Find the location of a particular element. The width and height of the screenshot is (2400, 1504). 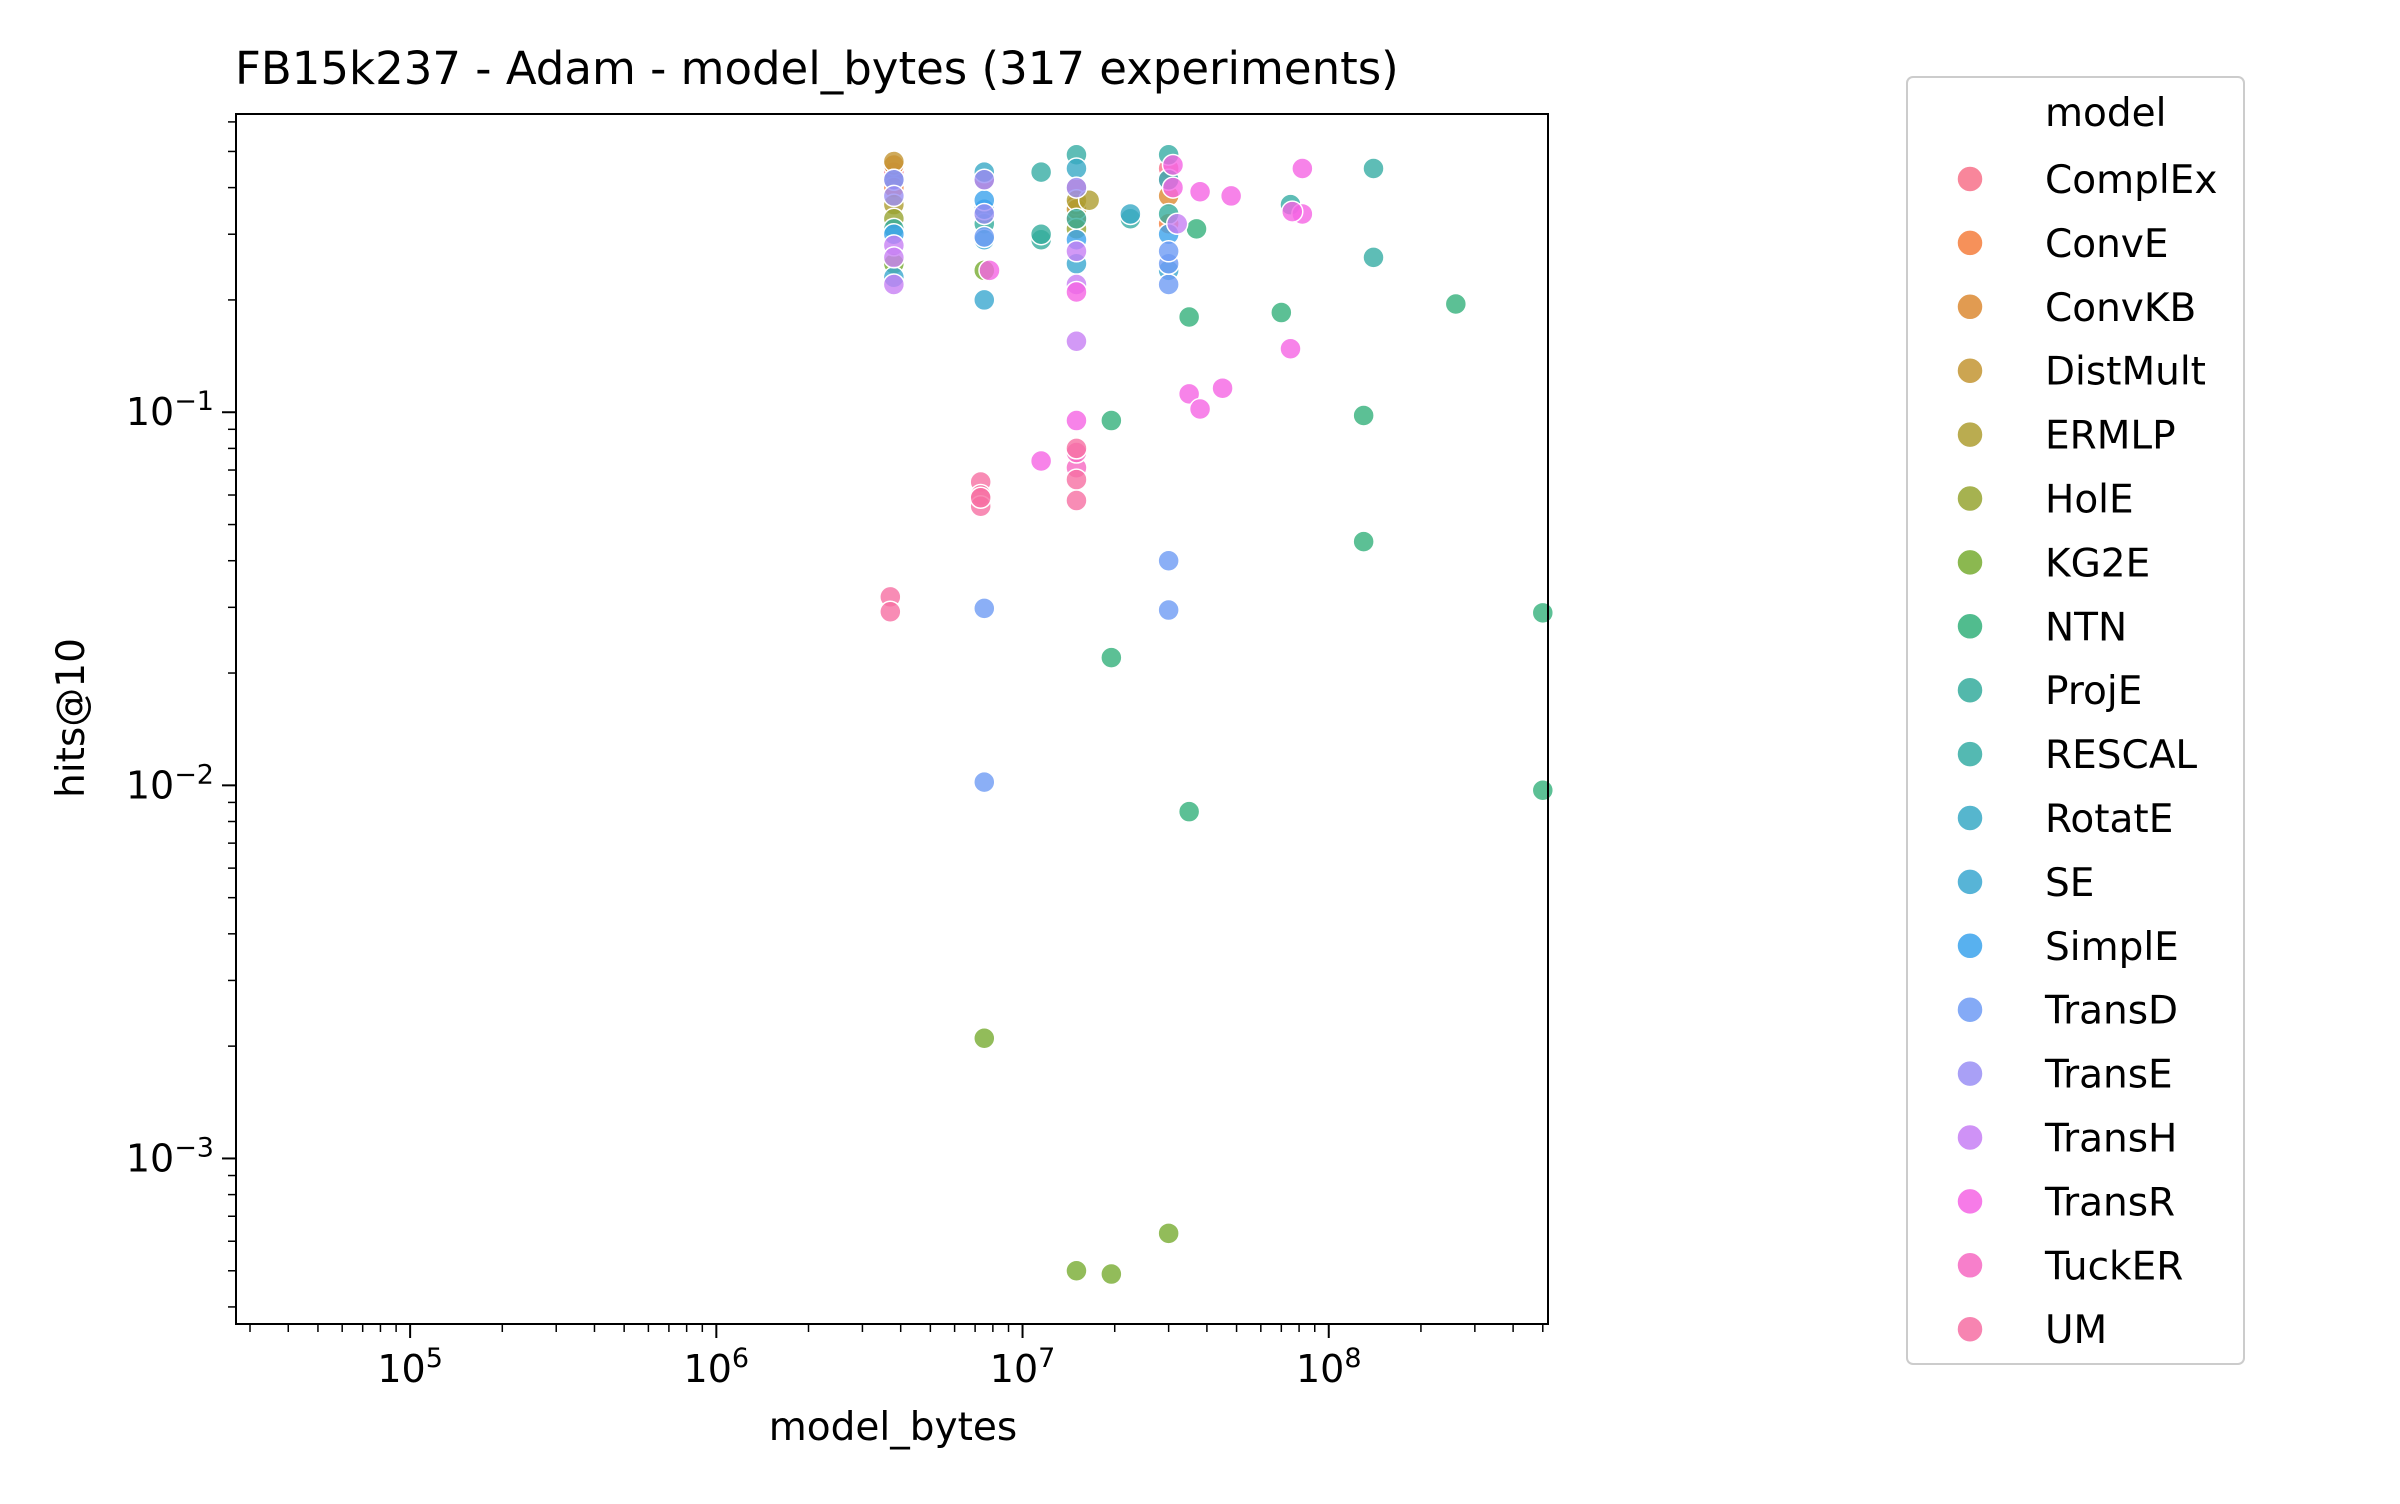

legend-marker-ntn is located at coordinates (1970, 626).